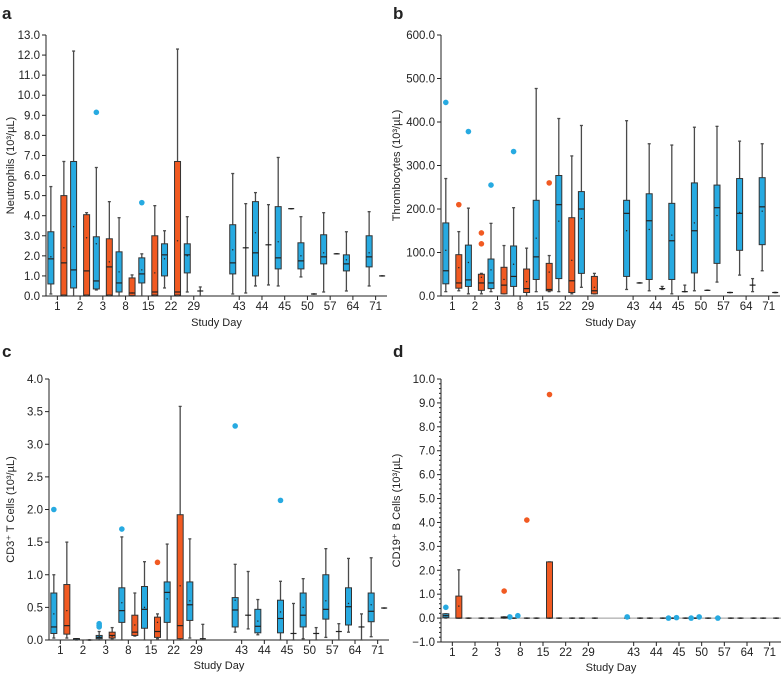  What do you see at coordinates (420, 210) in the screenshot?
I see `y-tick-label: 200.0` at bounding box center [420, 210].